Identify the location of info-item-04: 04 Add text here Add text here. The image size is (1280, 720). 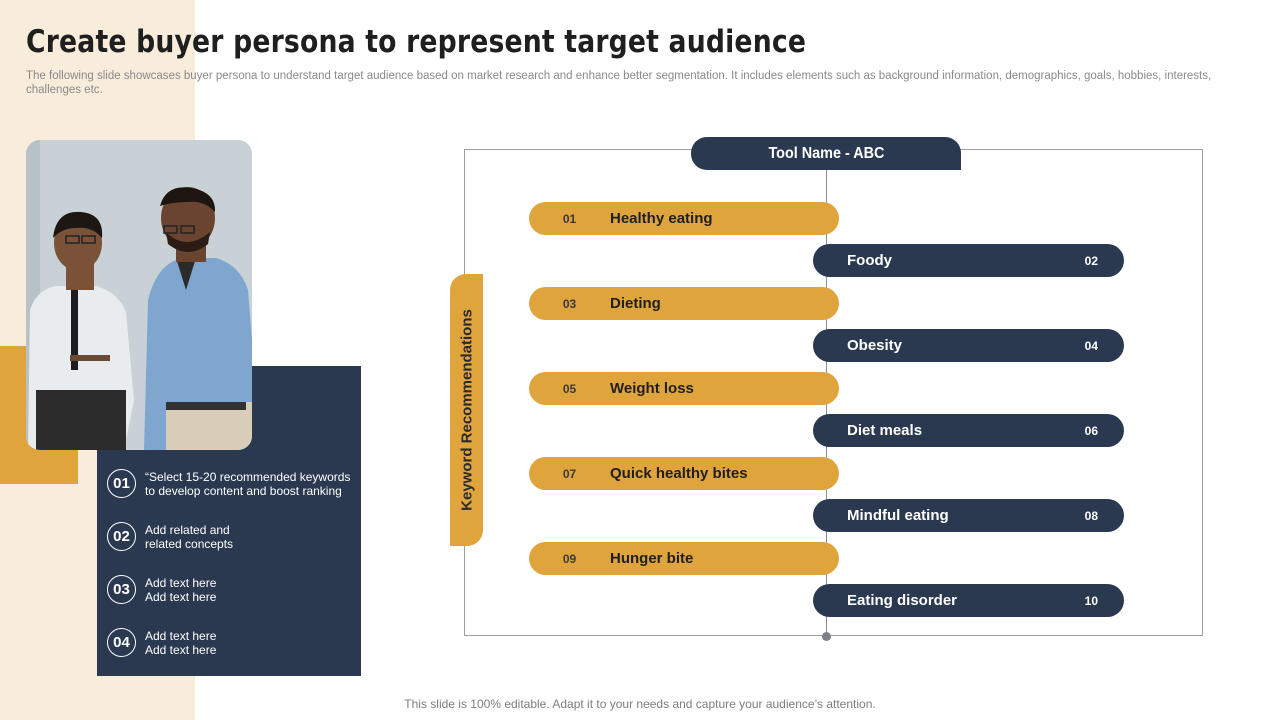
(233, 642).